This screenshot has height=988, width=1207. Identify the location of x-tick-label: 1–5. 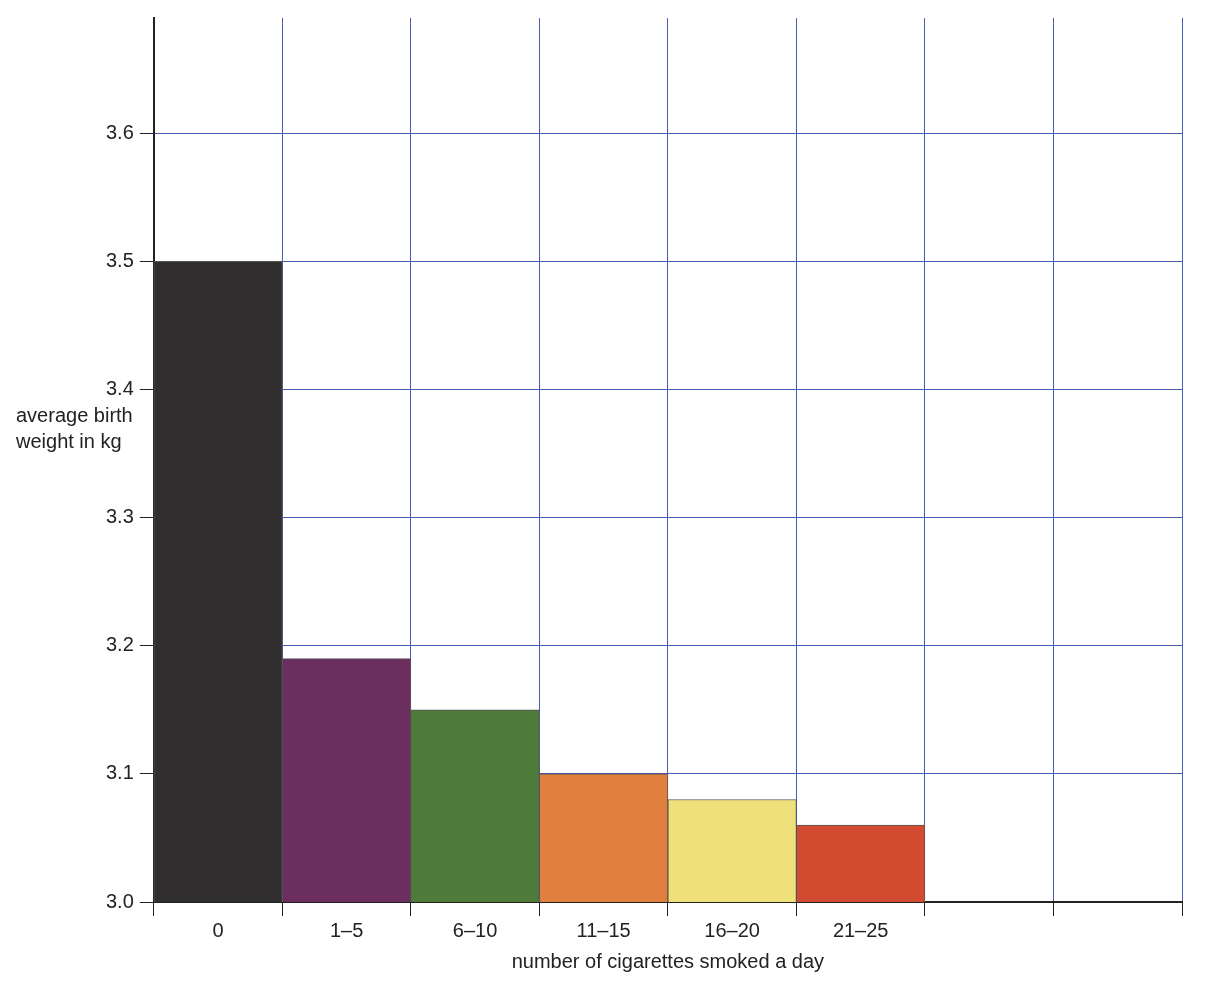
(346, 929).